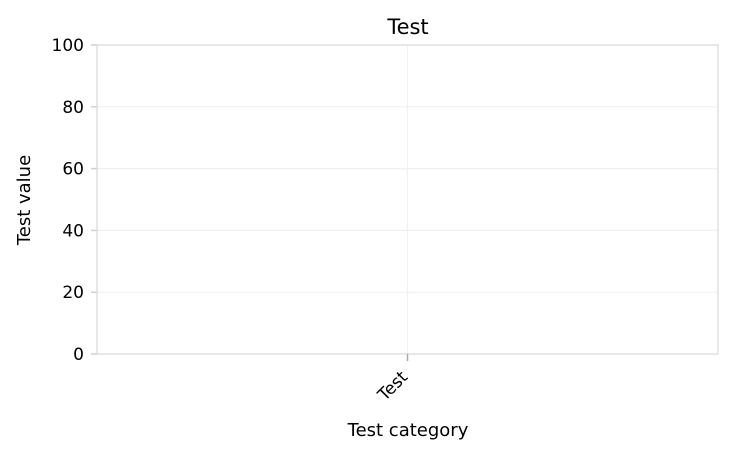 This screenshot has width=732, height=455. I want to click on x-axis: Test, so click(393, 380).